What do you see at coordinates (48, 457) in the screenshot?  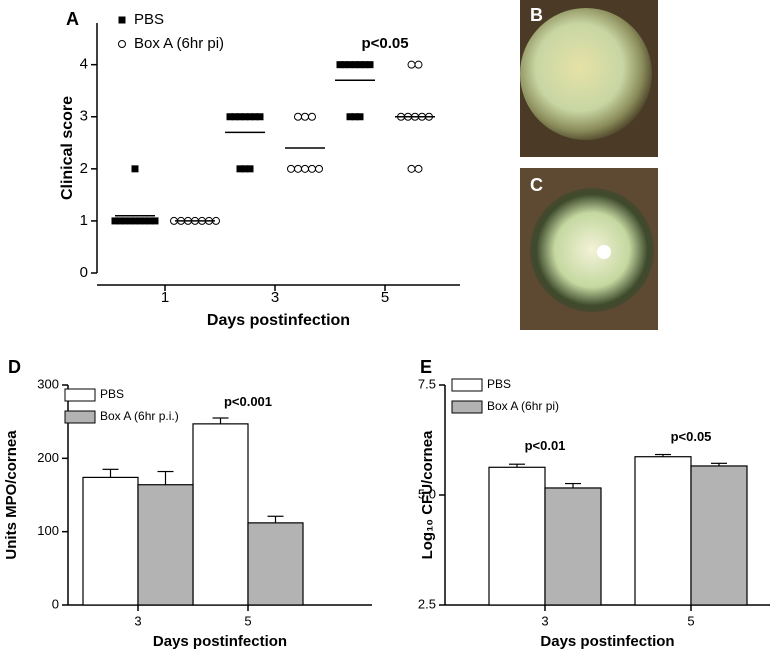 I see `y-tick-label: 200` at bounding box center [48, 457].